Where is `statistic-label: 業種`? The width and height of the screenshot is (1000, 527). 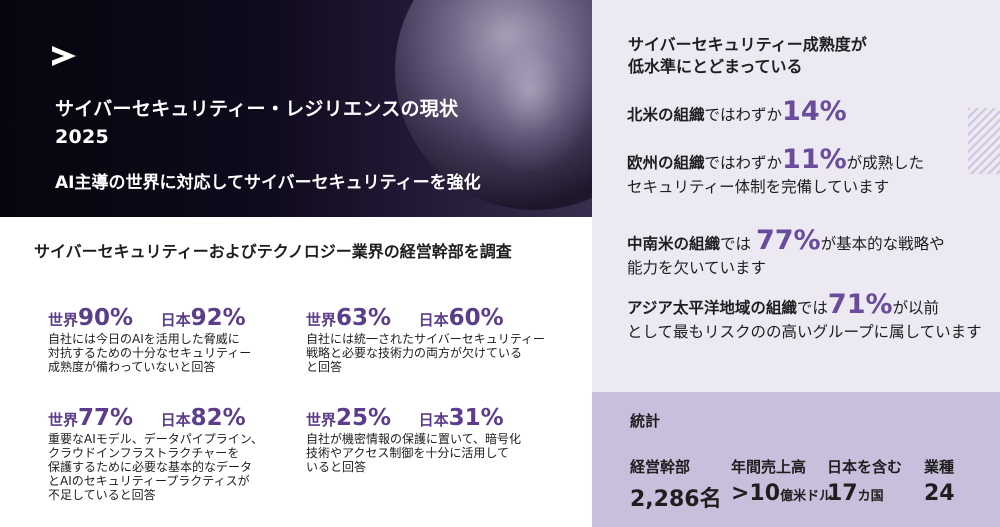
statistic-label: 業種 is located at coordinates (939, 467).